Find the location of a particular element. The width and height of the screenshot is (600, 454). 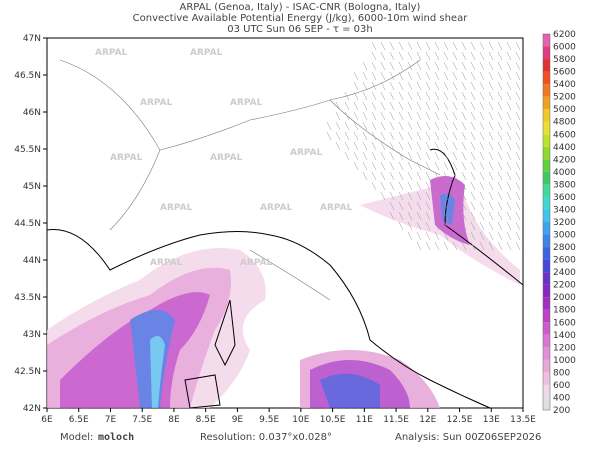

colorbar-label: 1200 is located at coordinates (564, 348).